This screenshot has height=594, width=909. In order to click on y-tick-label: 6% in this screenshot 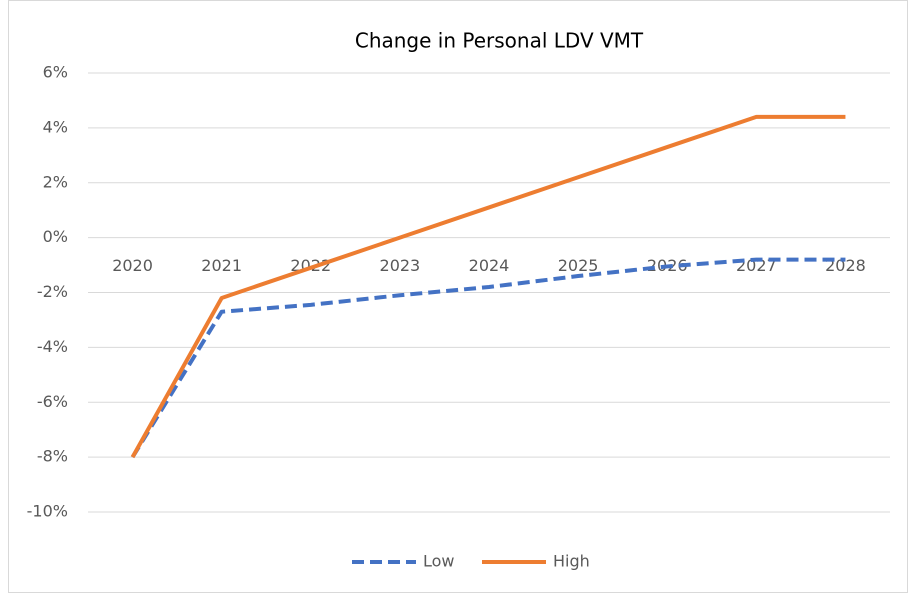, I will do `click(55, 72)`.